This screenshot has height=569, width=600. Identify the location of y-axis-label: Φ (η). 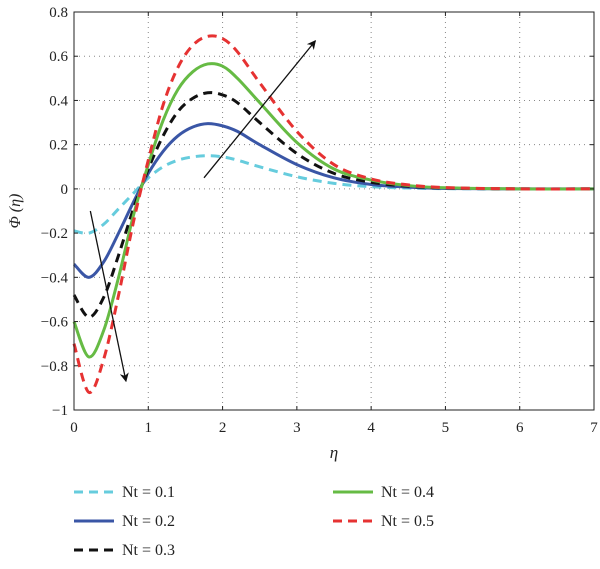
(15, 211).